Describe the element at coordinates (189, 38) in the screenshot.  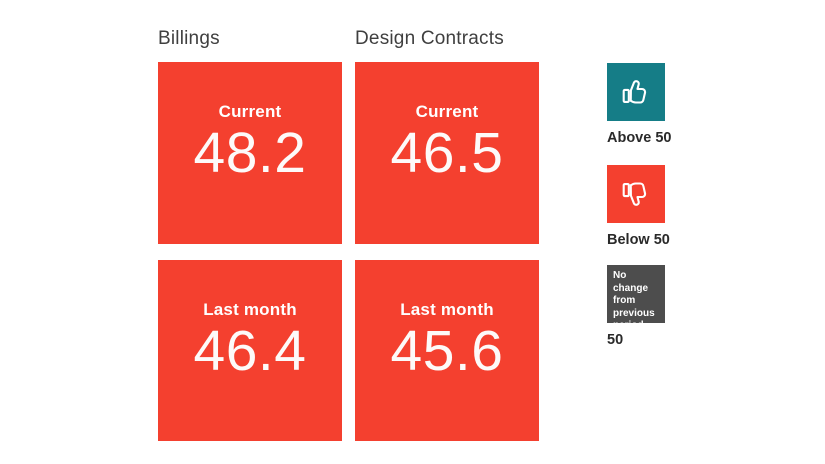
I see `column-title-billings: Billings` at that location.